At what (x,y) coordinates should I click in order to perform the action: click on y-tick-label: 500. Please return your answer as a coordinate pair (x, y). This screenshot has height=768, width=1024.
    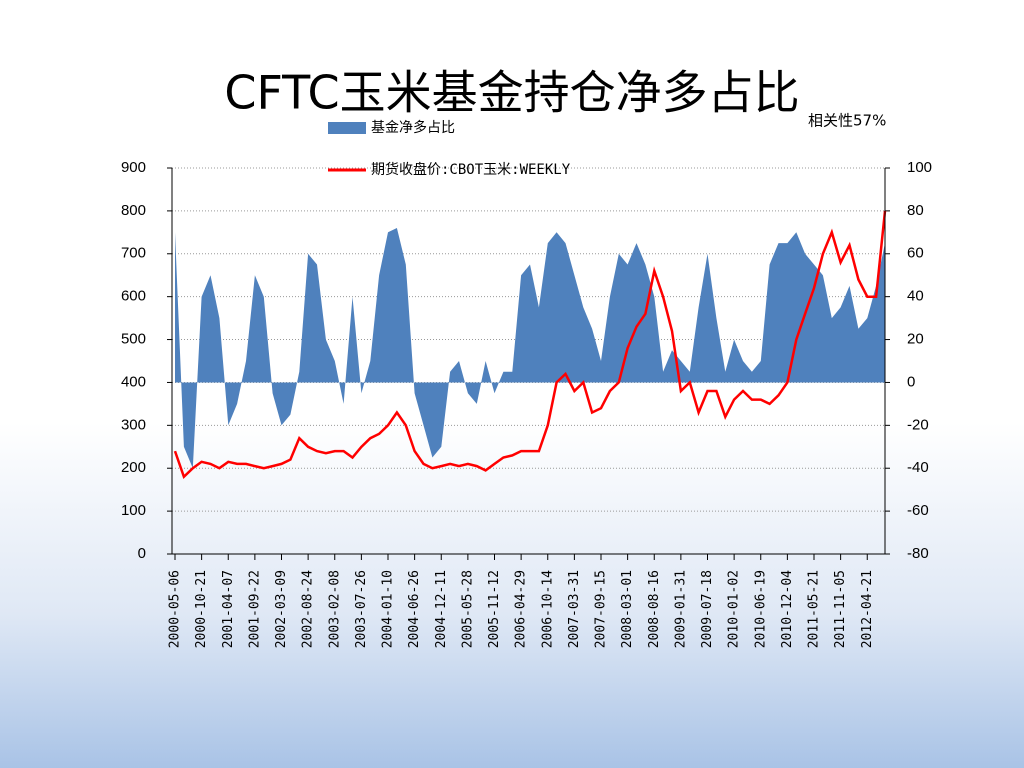
    Looking at the image, I should click on (133, 339).